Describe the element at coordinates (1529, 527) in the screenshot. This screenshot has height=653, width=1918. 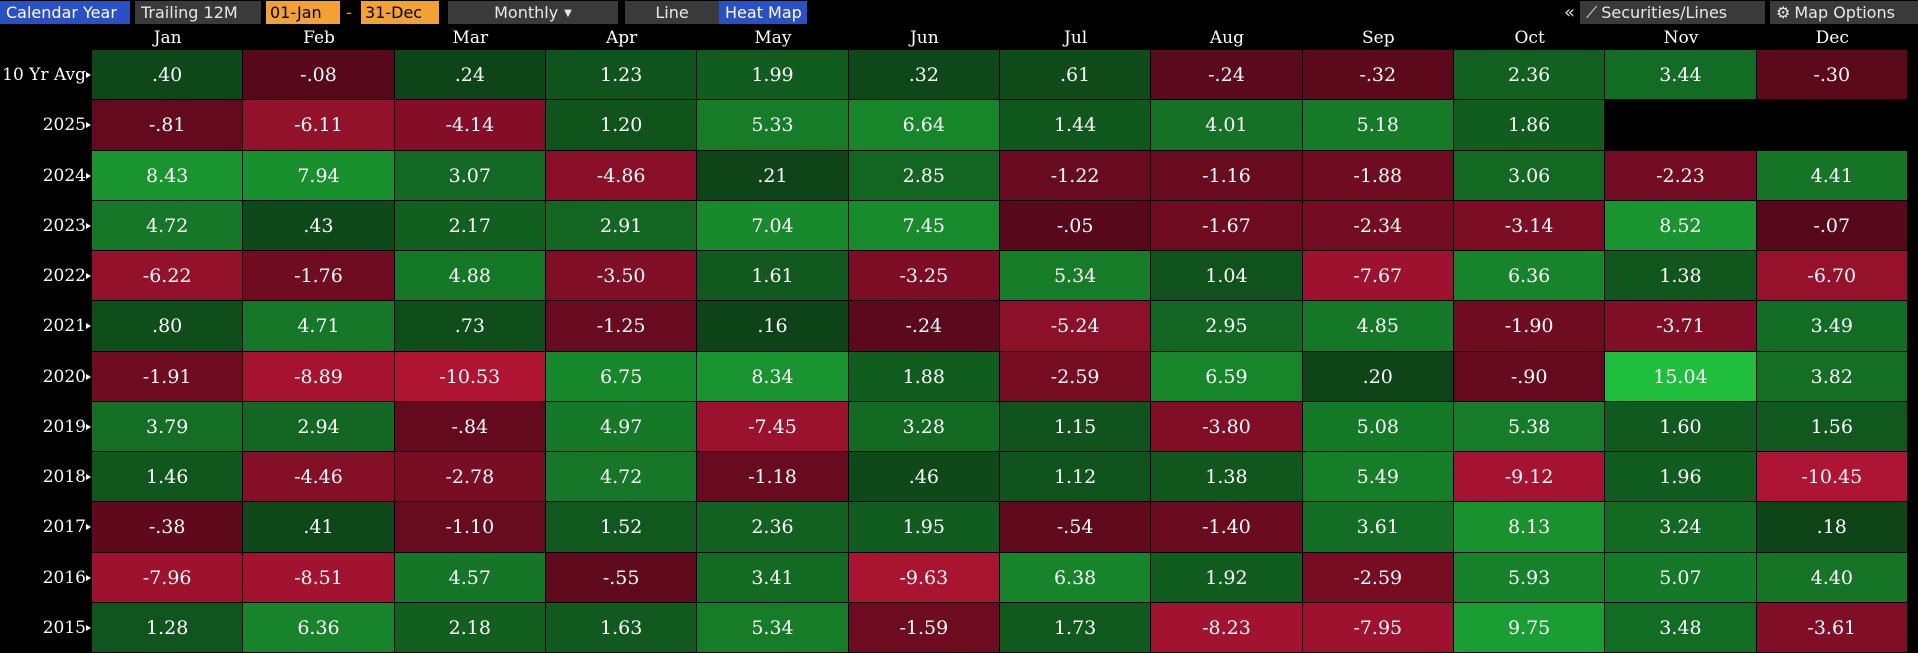
I see `heat-cell: 8.13` at that location.